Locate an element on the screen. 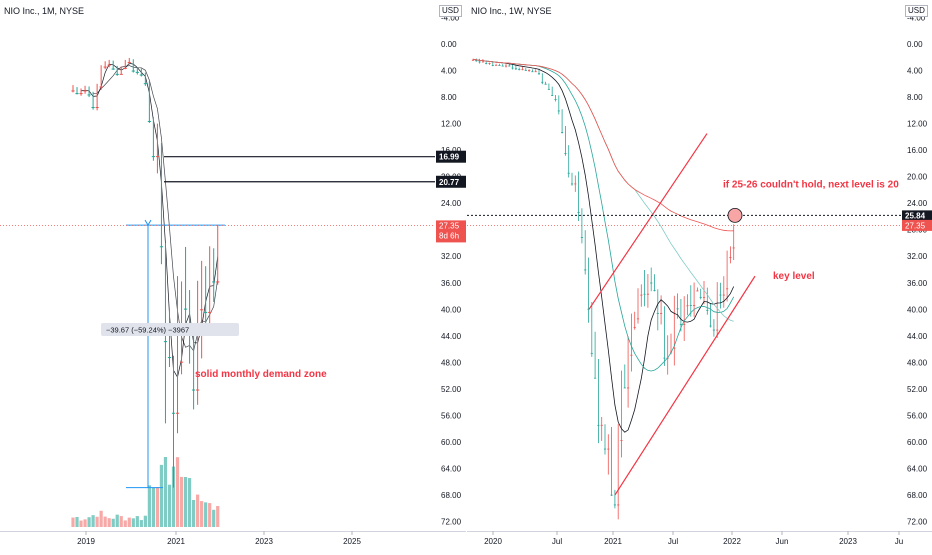 This screenshot has height=555, width=932. key-level-annotation: key level is located at coordinates (794, 276).